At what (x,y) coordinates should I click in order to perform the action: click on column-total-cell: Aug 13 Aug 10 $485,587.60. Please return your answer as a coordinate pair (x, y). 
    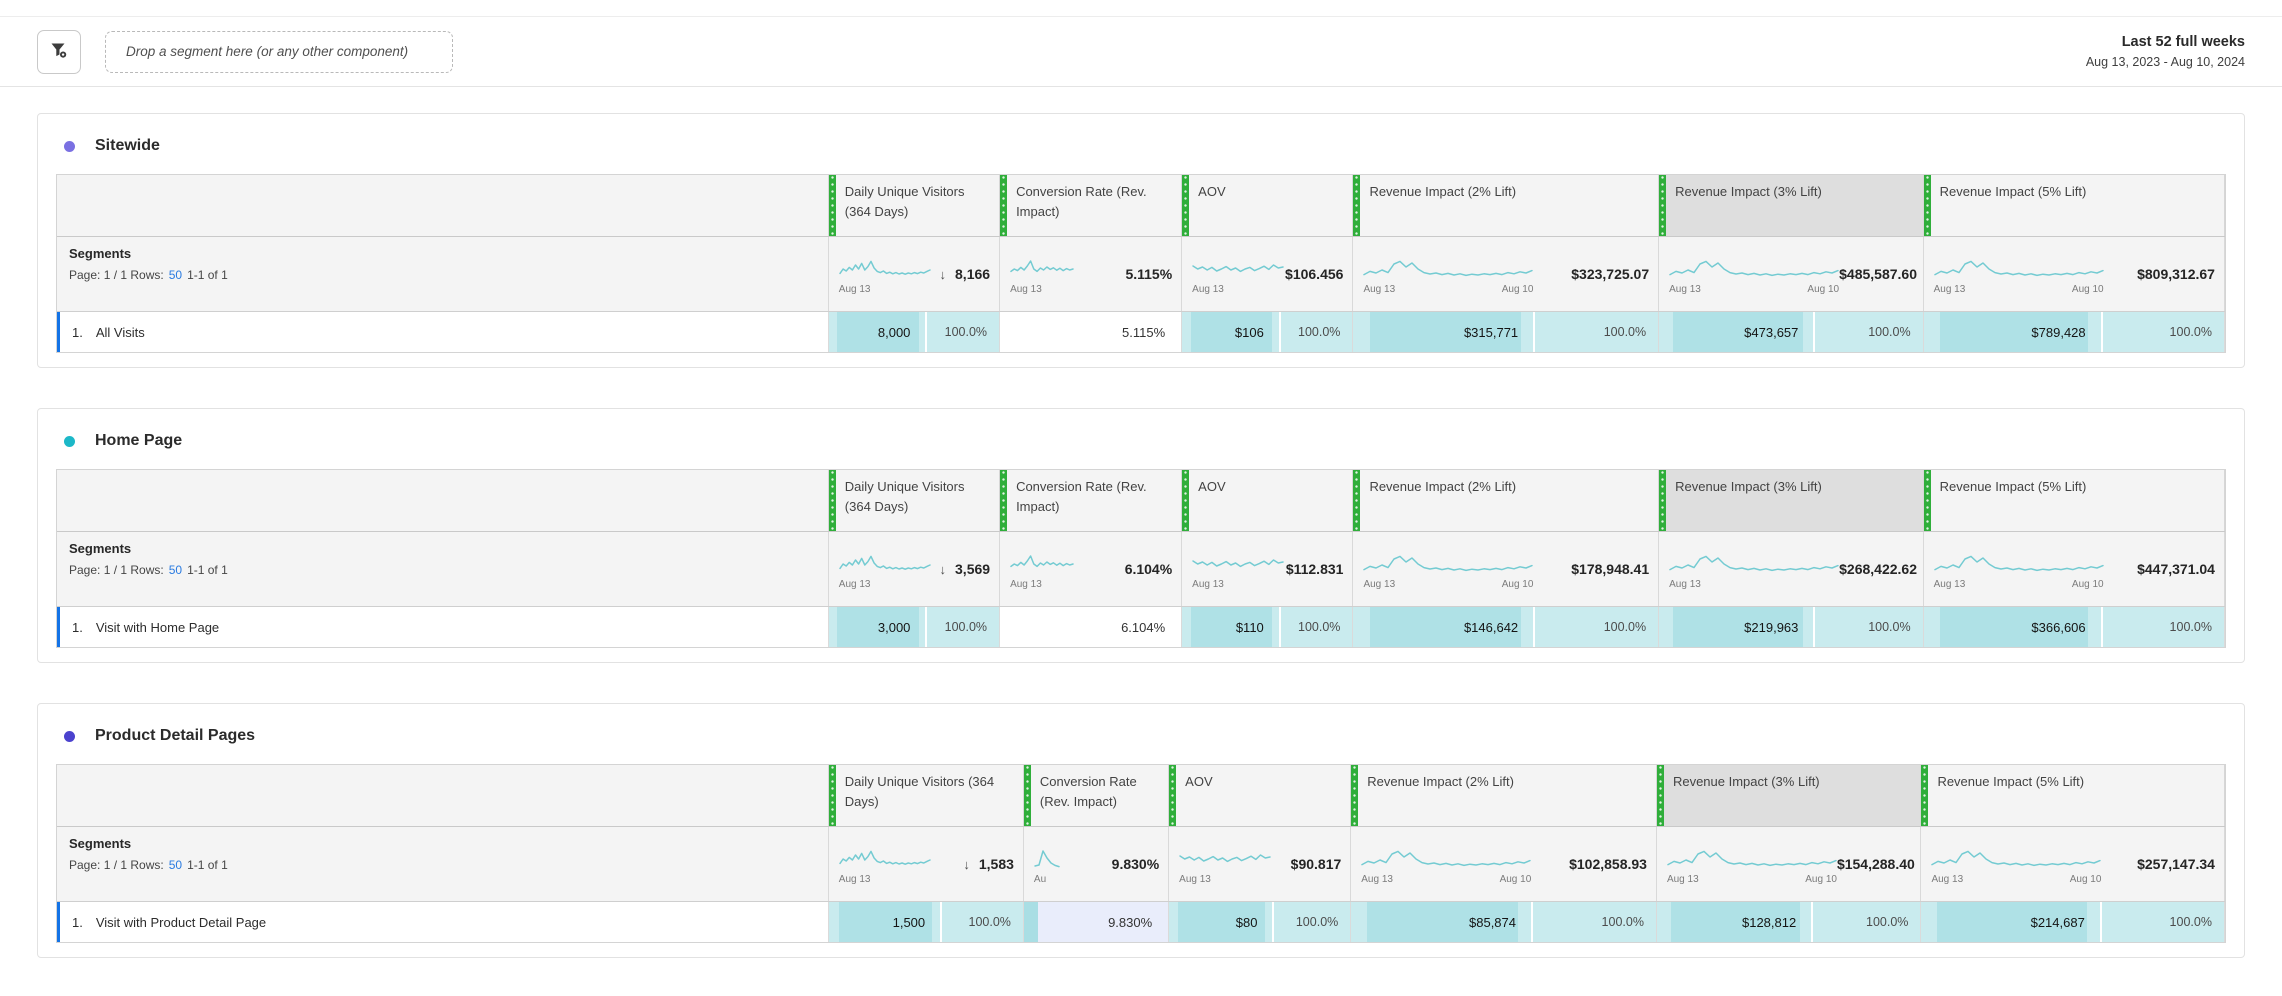
    Looking at the image, I should click on (1791, 274).